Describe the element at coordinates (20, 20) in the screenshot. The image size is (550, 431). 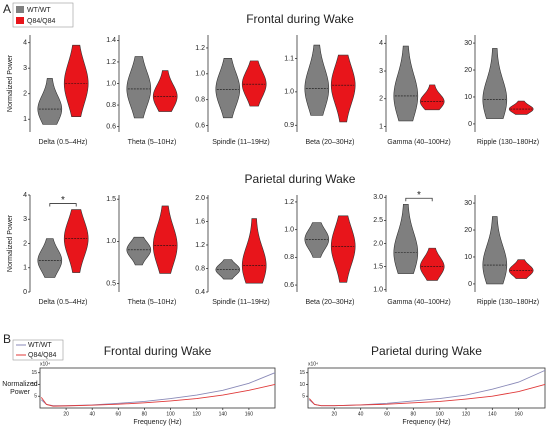
I see `legend-swatch` at that location.